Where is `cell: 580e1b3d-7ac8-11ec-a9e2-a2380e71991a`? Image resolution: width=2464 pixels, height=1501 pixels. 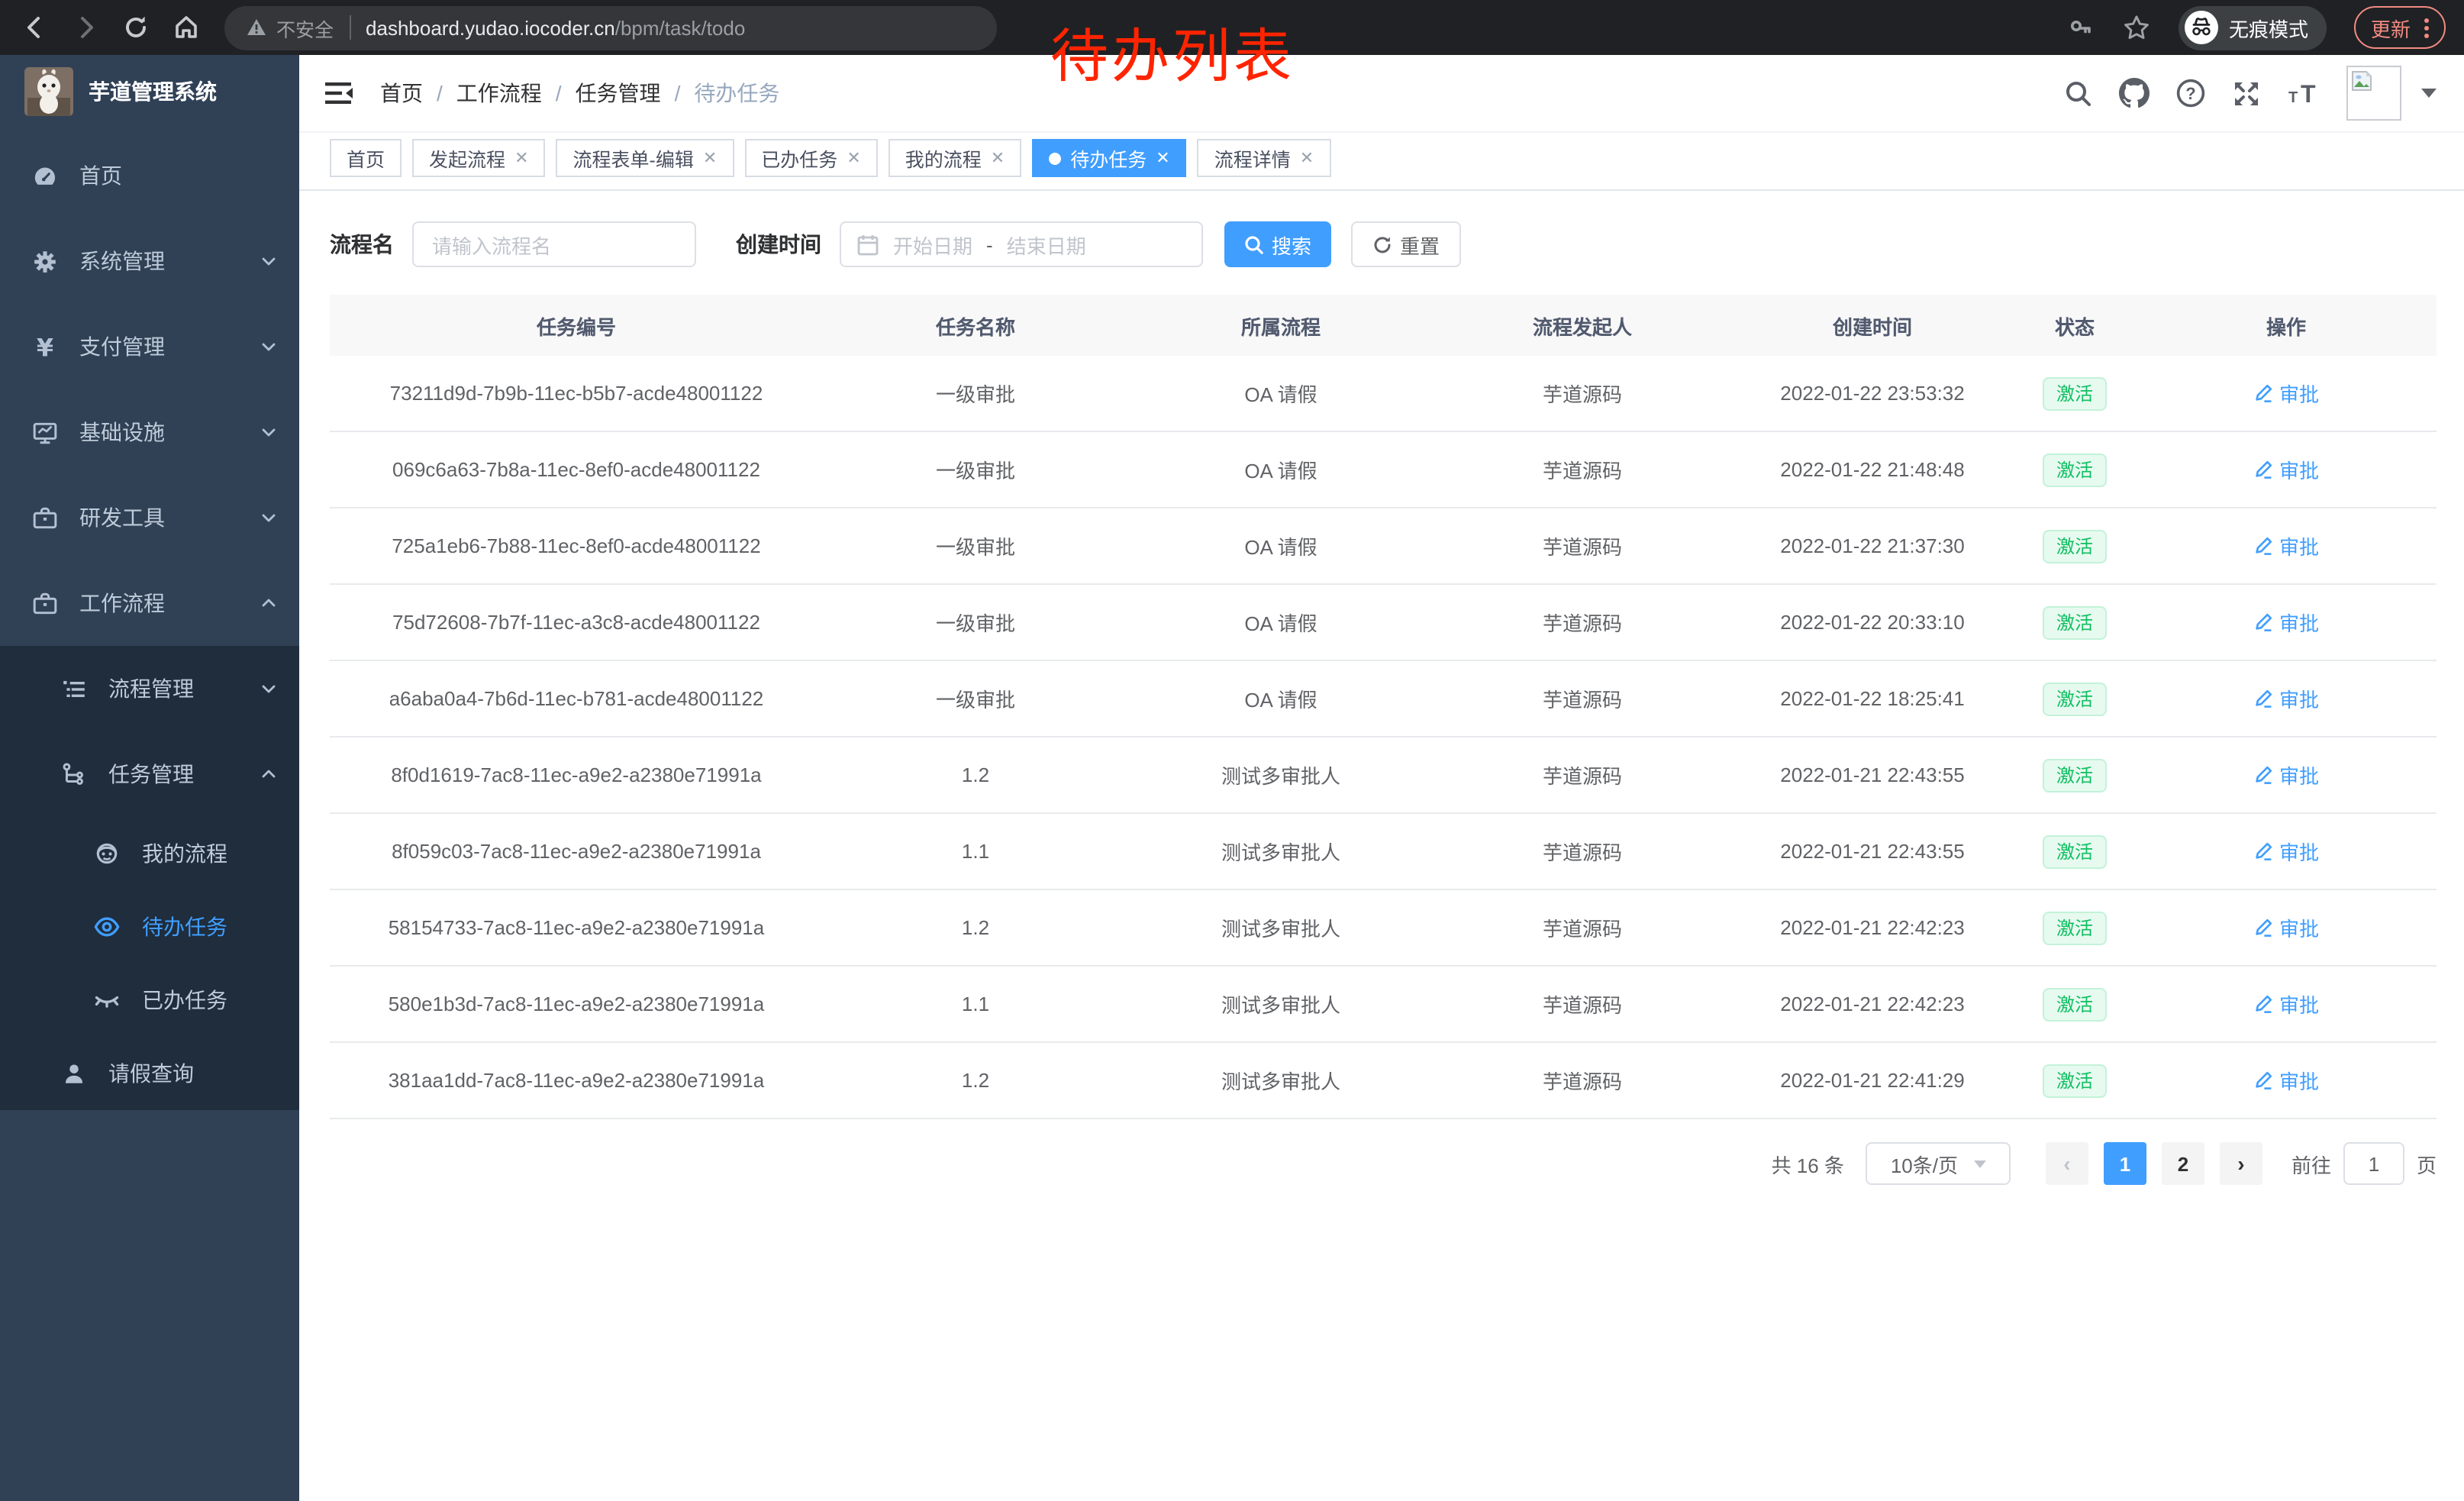 cell: 580e1b3d-7ac8-11ec-a9e2-a2380e71991a is located at coordinates (576, 1004).